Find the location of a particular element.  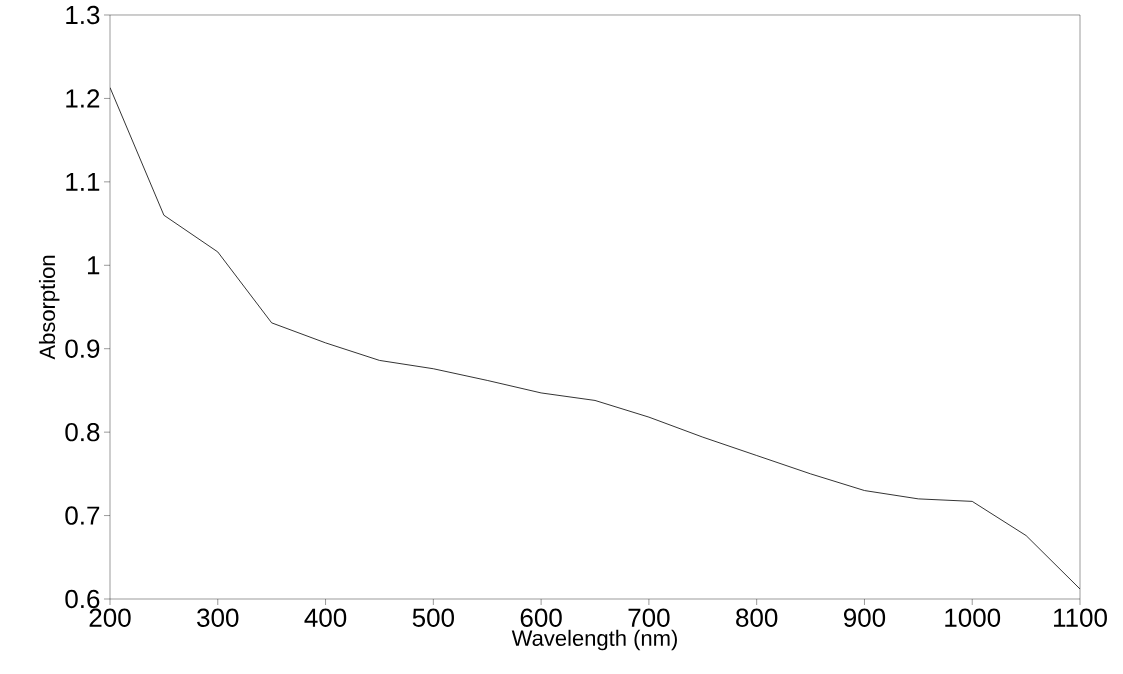

x-tick-label: 400 is located at coordinates (325, 617).